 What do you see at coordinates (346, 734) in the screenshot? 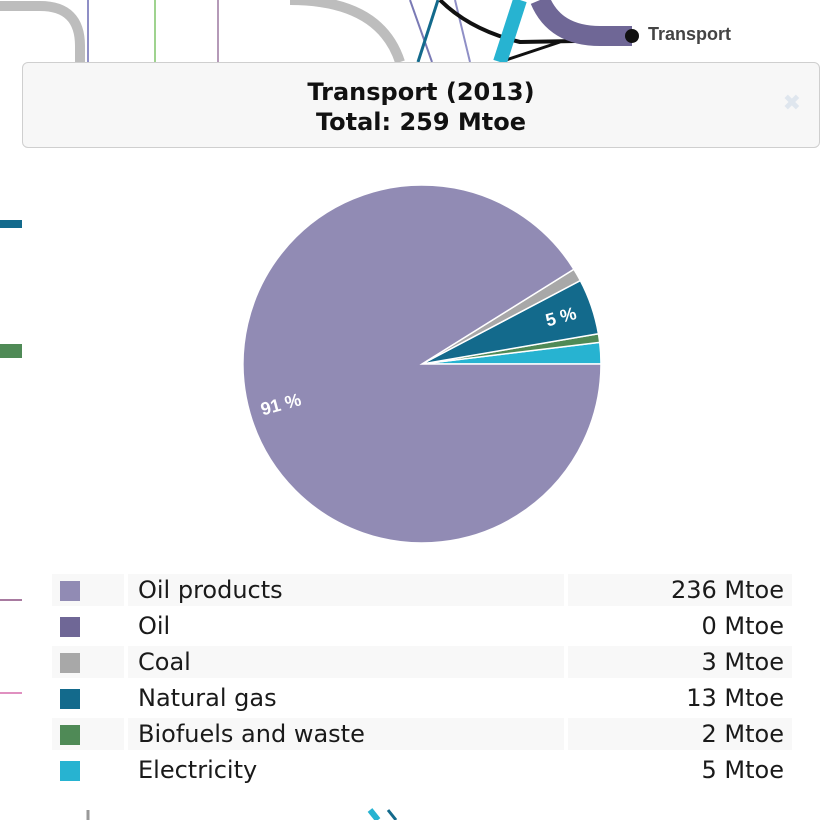
I see `legend-name: Biofuels and waste` at bounding box center [346, 734].